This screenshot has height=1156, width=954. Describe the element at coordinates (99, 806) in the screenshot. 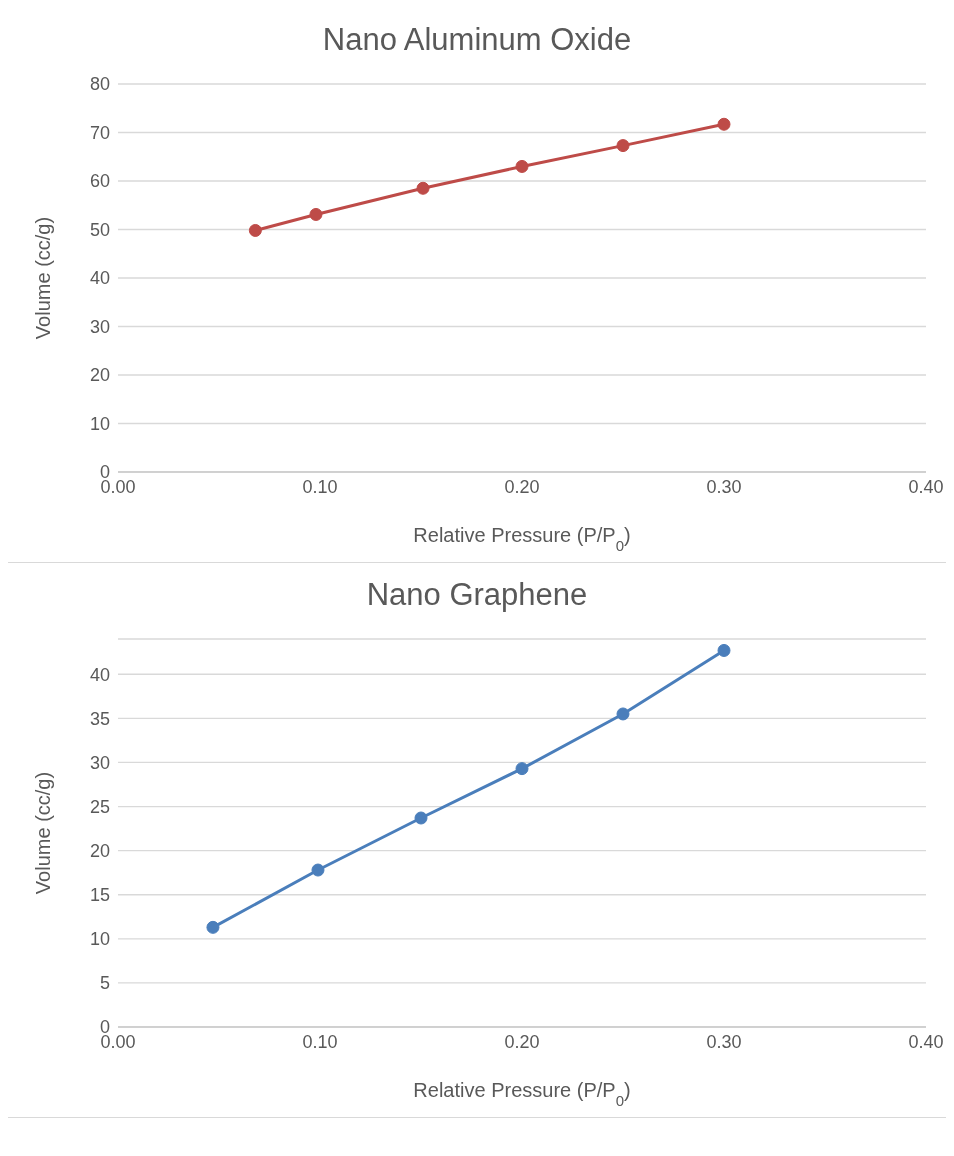

I see `y-tick-label: 25` at that location.